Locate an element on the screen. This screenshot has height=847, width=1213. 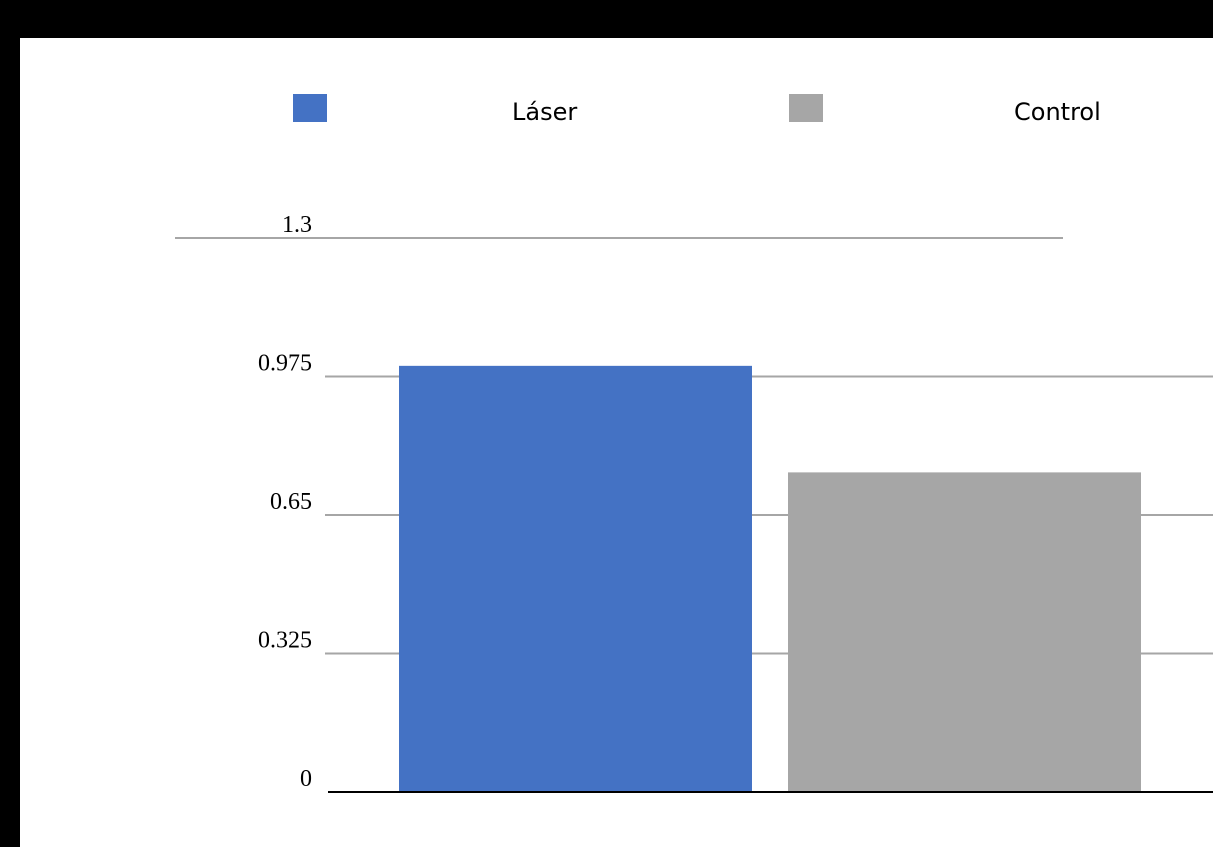
legend-label-control: Control is located at coordinates (1057, 112).